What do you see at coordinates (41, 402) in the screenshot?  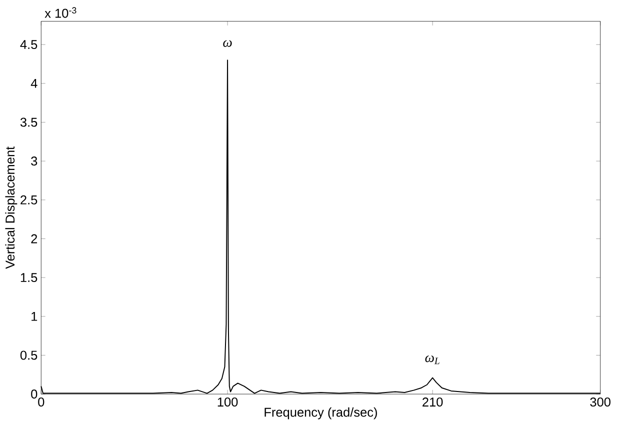 I see `x-tick-label: 0` at bounding box center [41, 402].